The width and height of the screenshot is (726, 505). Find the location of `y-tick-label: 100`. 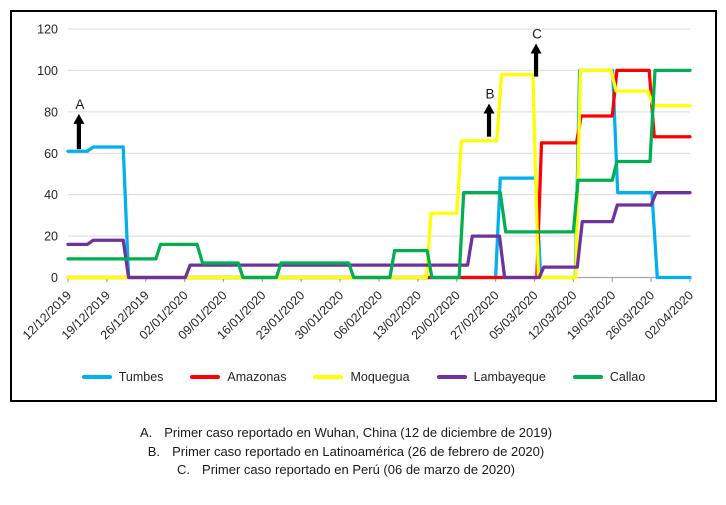

y-tick-label: 100 is located at coordinates (47, 71).